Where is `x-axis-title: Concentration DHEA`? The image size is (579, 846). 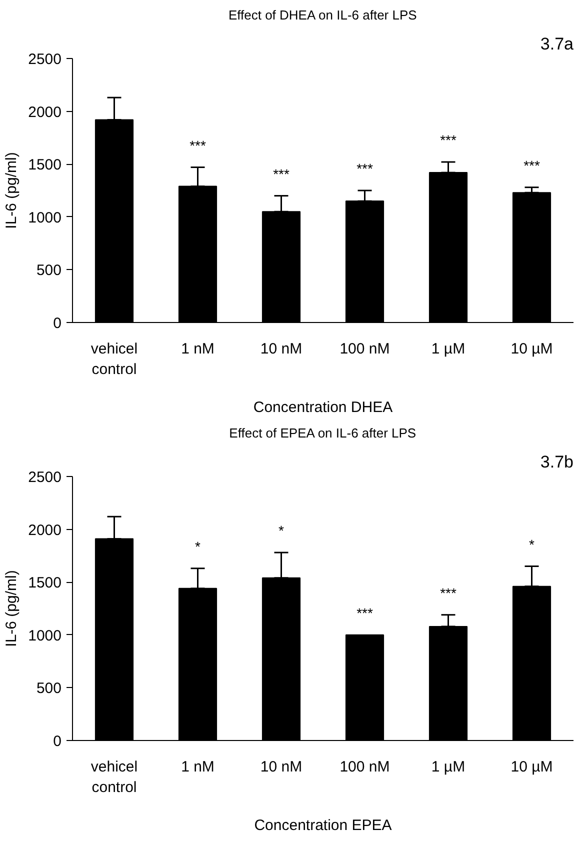
x-axis-title: Concentration DHEA is located at coordinates (323, 407).